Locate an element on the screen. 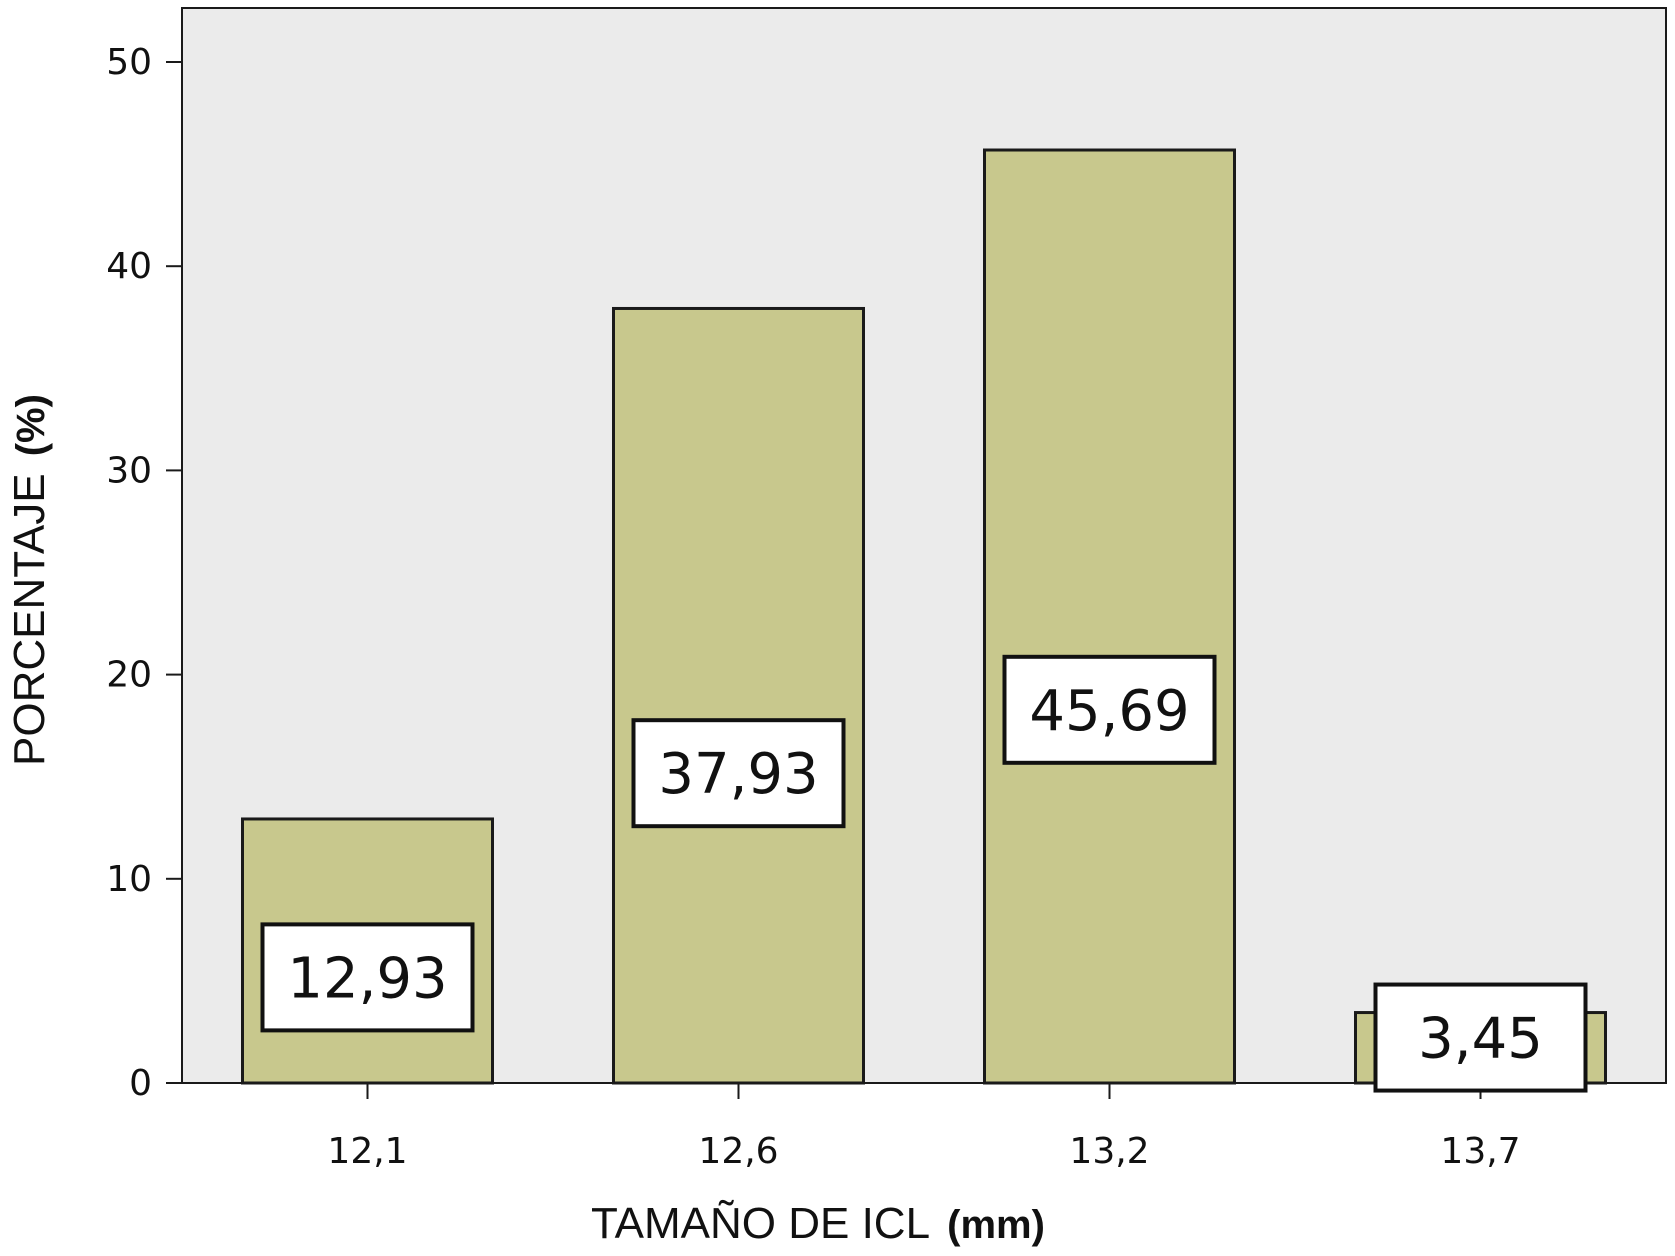  x-axis-title-unit: (mm) is located at coordinates (996, 1225).